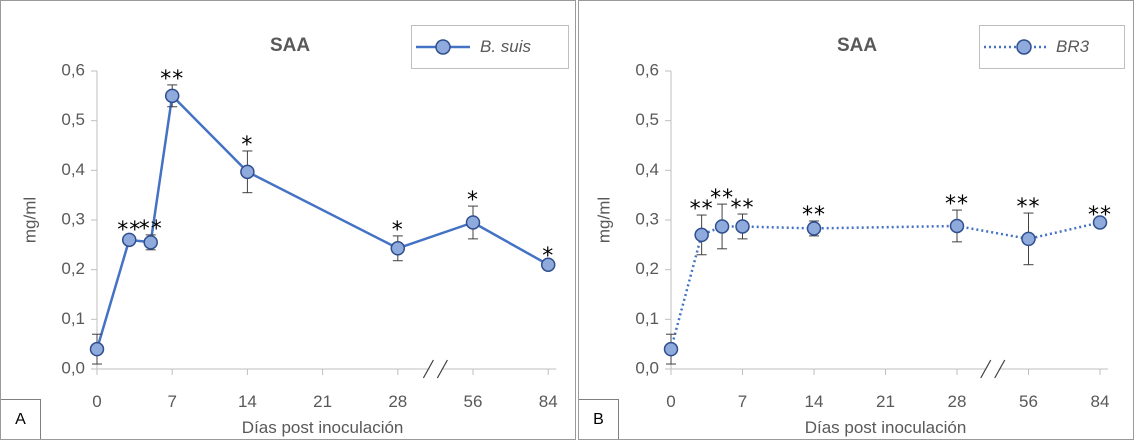 The image size is (1134, 441). What do you see at coordinates (1015, 47) in the screenshot?
I see `legend-swatch-b` at bounding box center [1015, 47].